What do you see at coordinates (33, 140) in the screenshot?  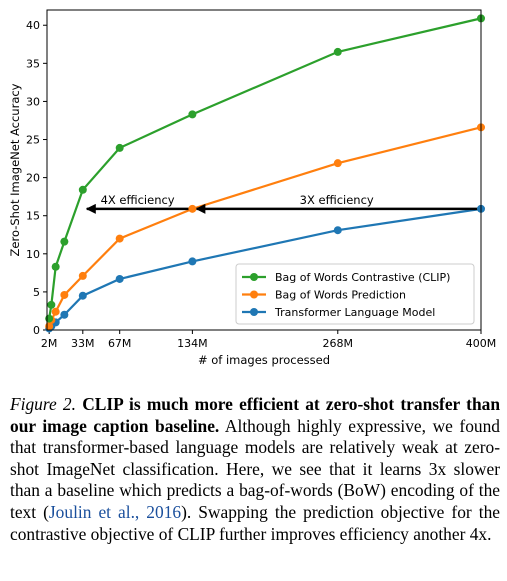 I see `y-tick-label: 25` at bounding box center [33, 140].